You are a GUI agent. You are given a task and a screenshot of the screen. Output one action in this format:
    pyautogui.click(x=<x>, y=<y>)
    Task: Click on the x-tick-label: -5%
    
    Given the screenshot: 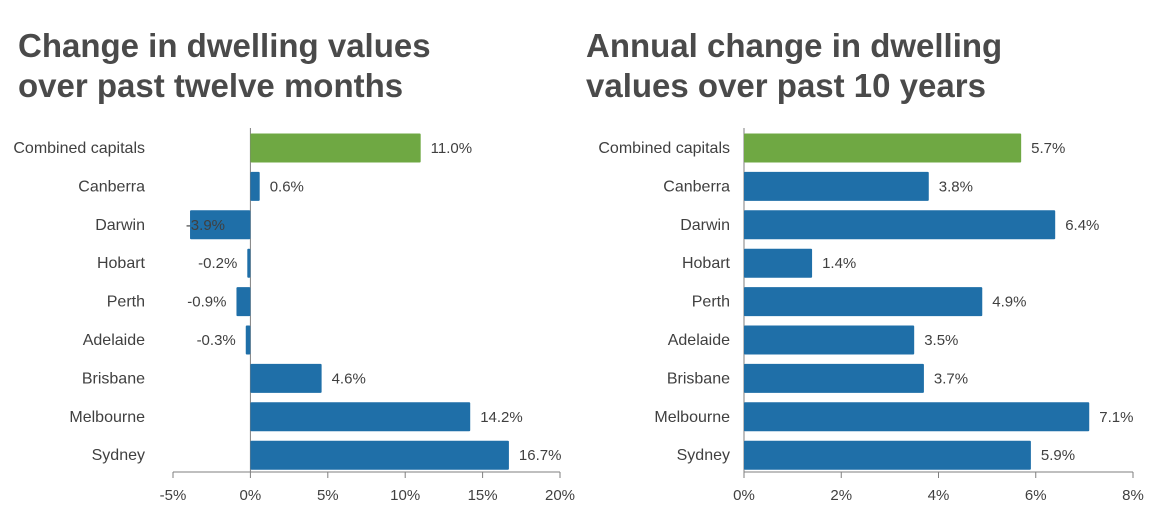 What is the action you would take?
    pyautogui.click(x=173, y=495)
    